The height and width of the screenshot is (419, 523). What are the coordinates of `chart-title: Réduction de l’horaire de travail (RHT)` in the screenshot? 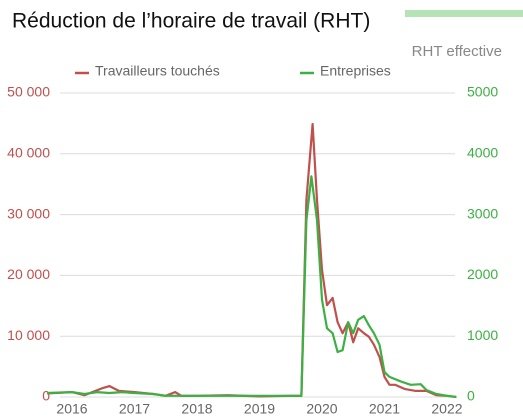 It's located at (191, 21).